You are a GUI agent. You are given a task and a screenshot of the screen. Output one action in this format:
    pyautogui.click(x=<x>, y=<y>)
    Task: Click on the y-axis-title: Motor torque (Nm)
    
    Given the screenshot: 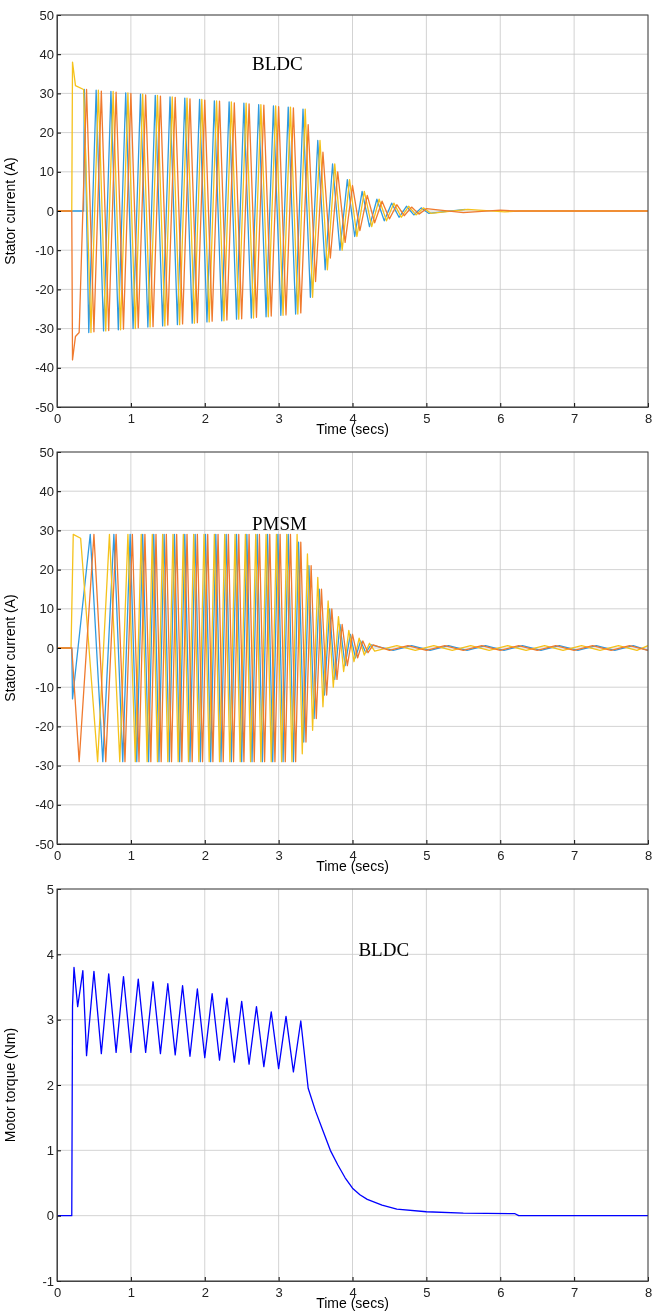 What is the action you would take?
    pyautogui.click(x=10, y=1085)
    